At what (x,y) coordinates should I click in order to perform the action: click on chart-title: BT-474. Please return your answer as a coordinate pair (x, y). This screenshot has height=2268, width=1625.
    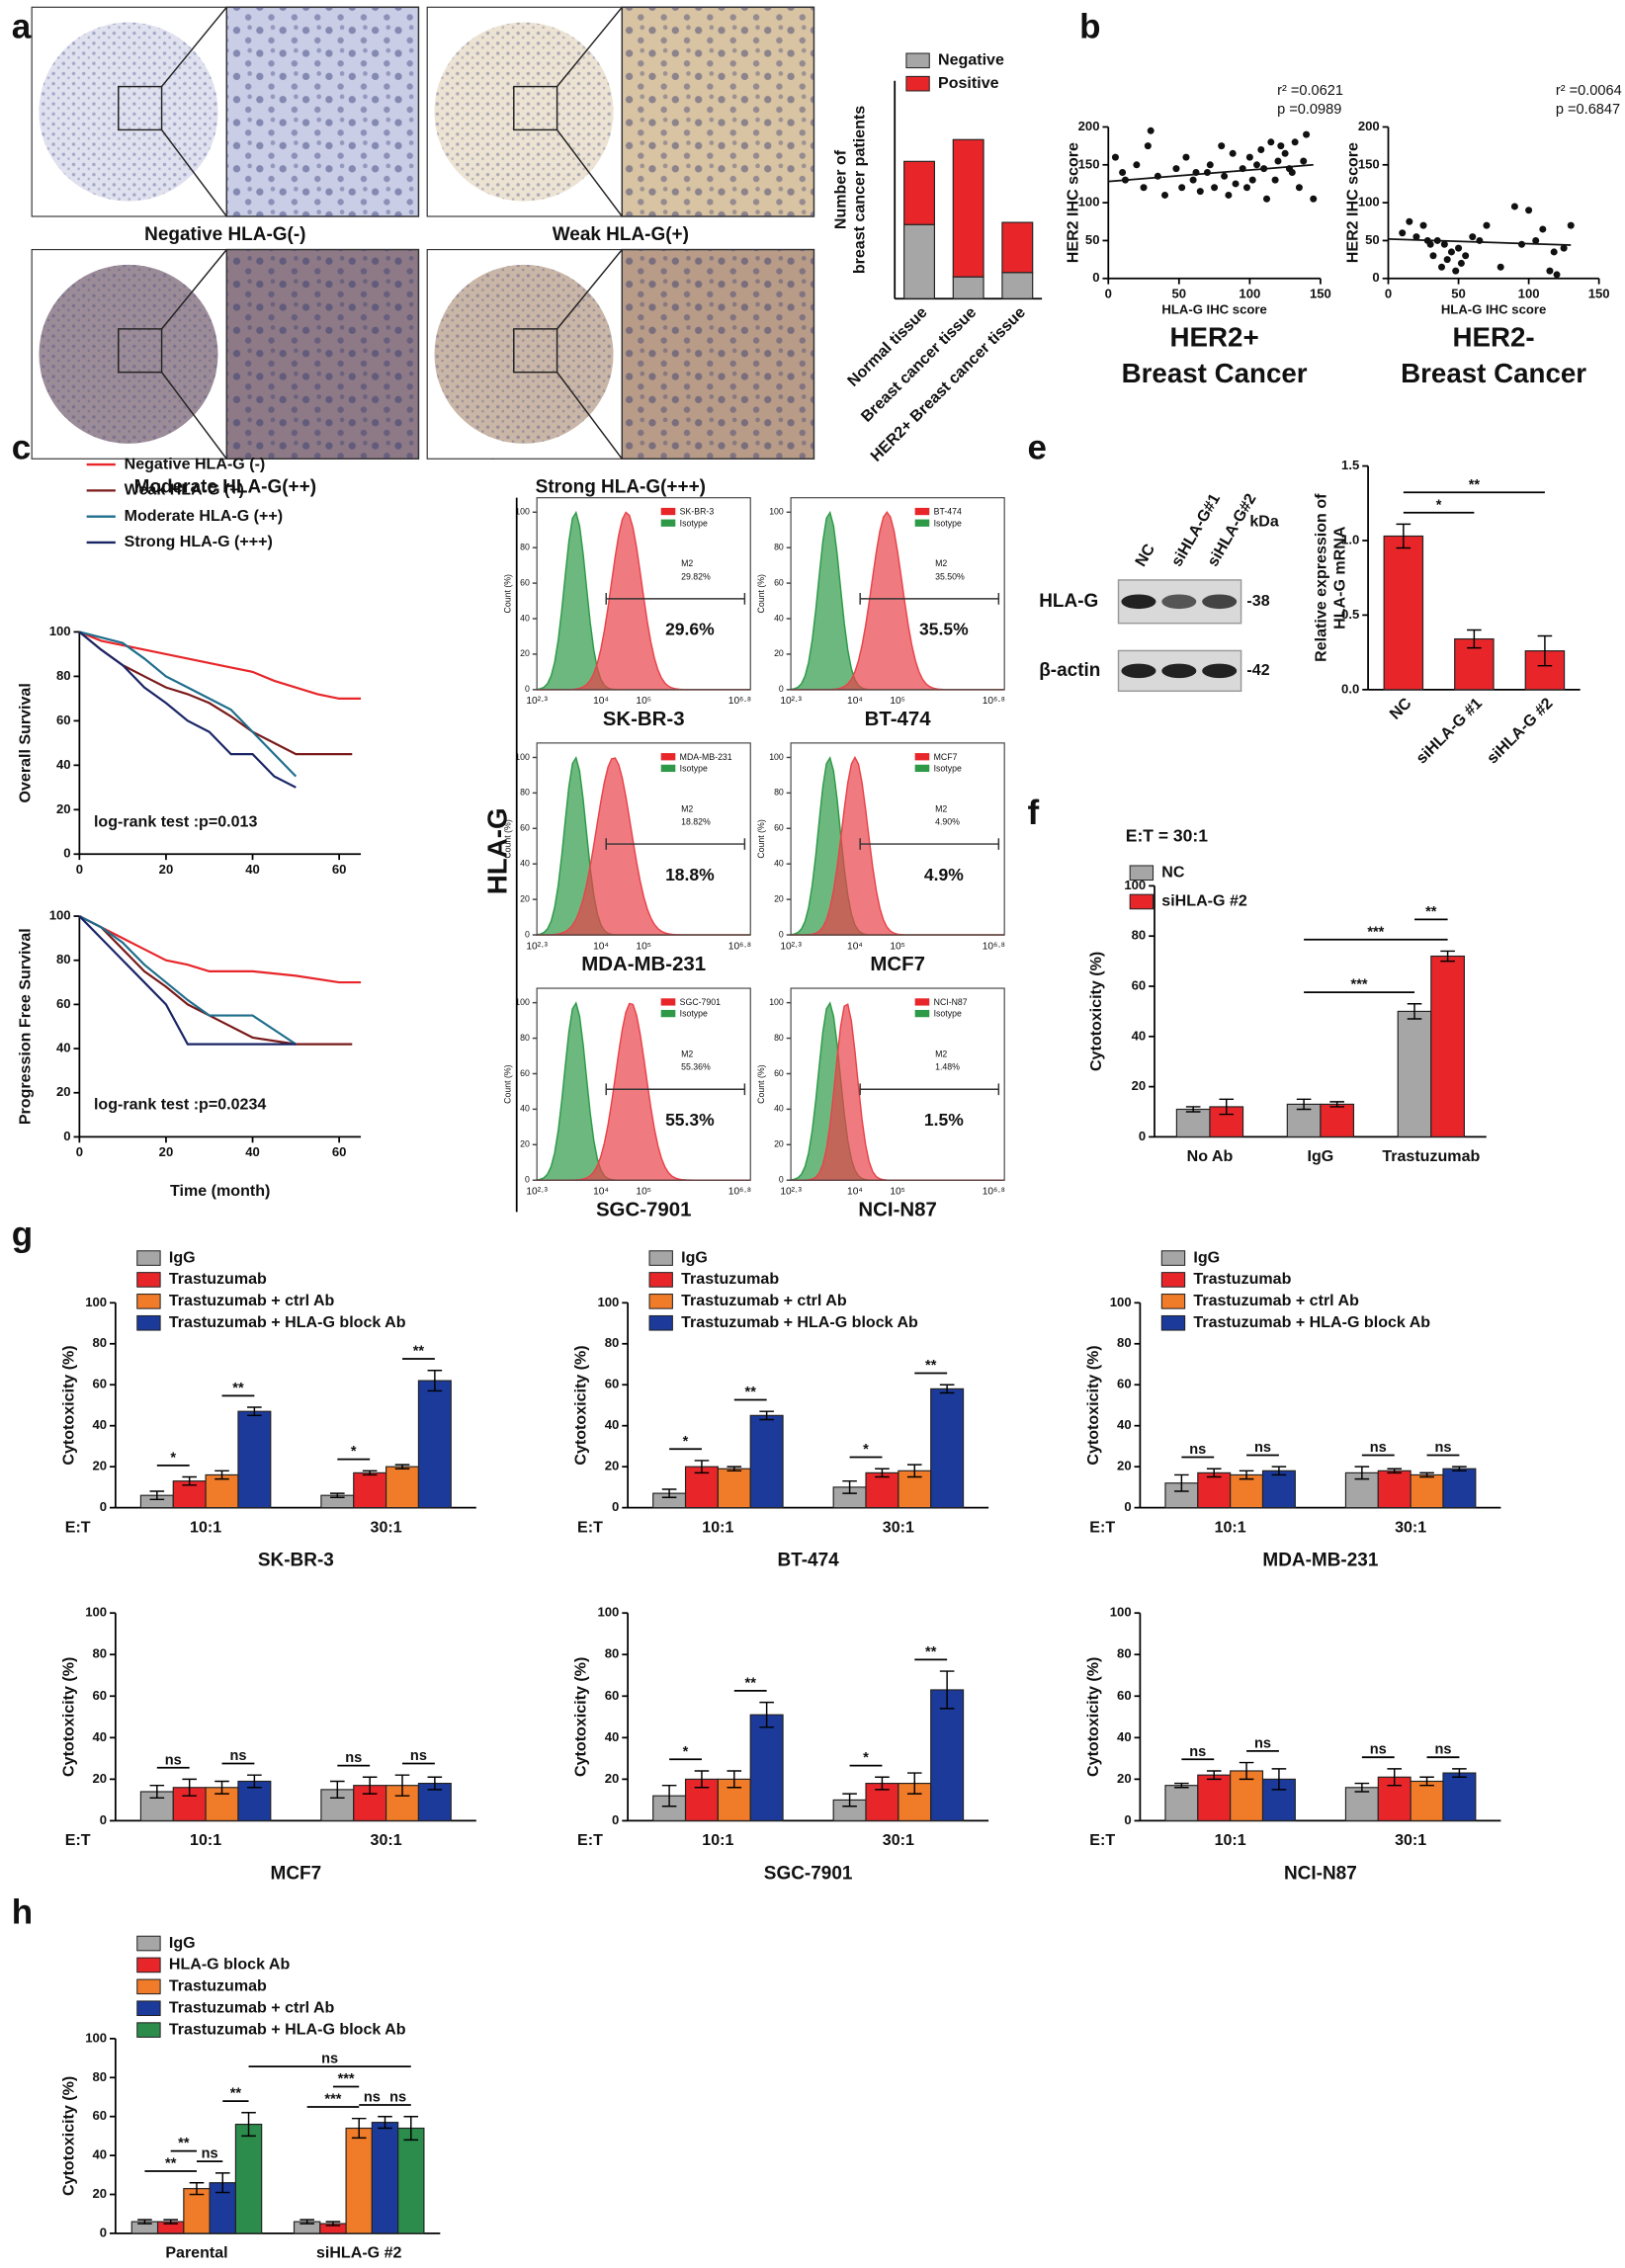
    Looking at the image, I should click on (809, 1561).